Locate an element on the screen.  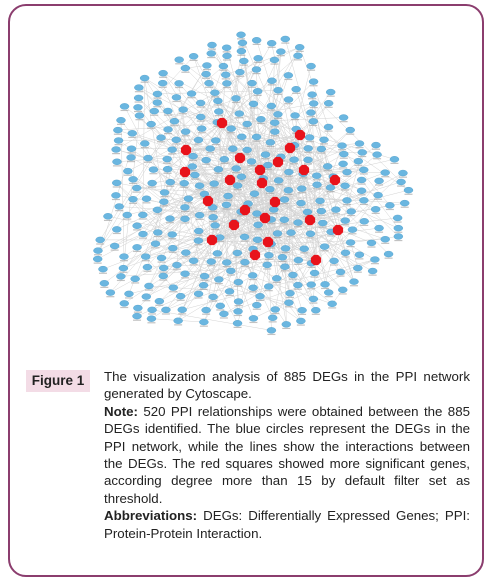
hub-node is located at coordinates (304, 170).